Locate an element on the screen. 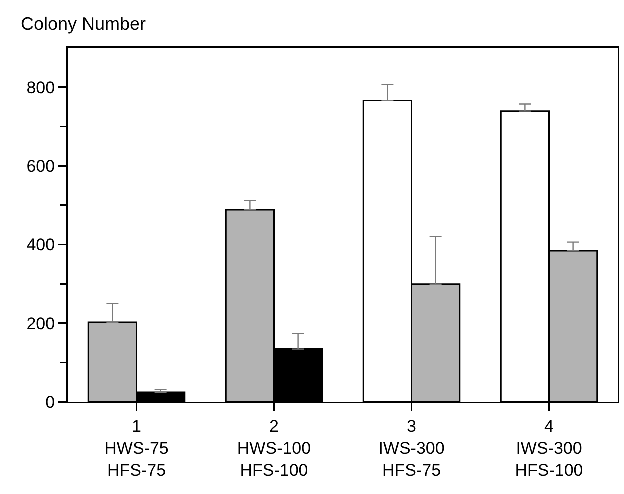  y-axis-title: Colony Number is located at coordinates (83, 24).